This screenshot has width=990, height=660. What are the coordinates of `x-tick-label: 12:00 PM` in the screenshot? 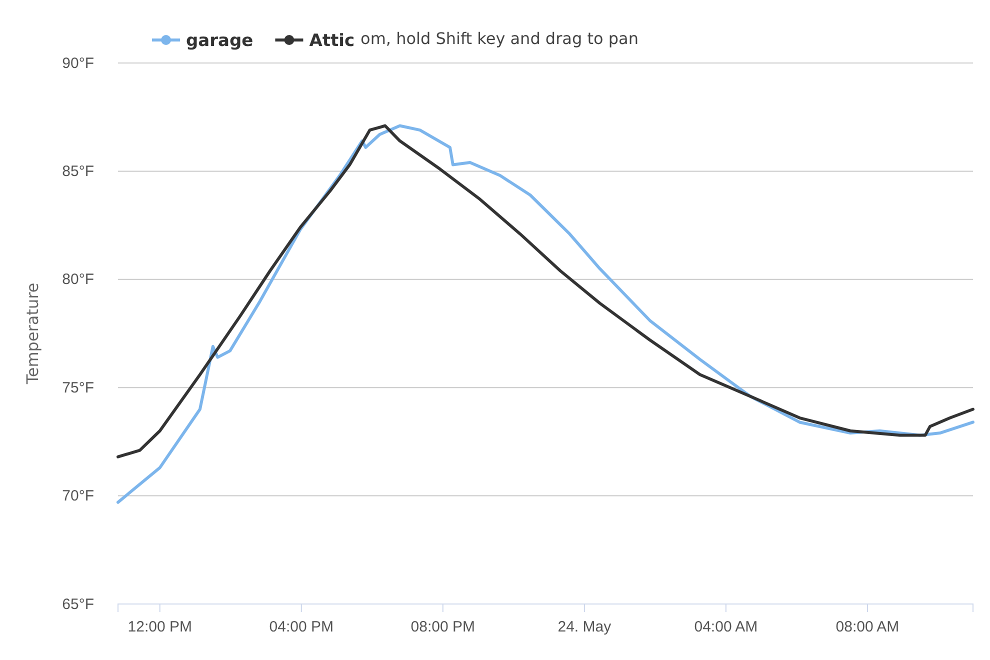 It's located at (160, 627).